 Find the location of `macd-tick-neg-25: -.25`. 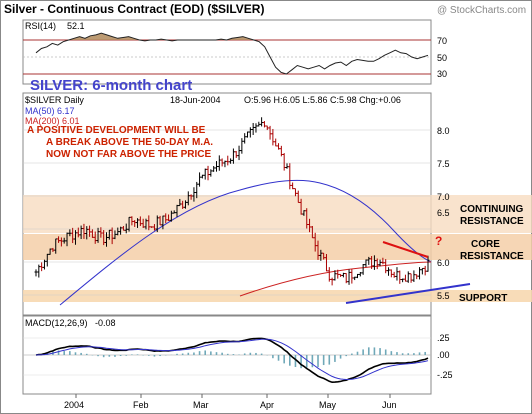

macd-tick-neg-25: -.25 is located at coordinates (445, 375).